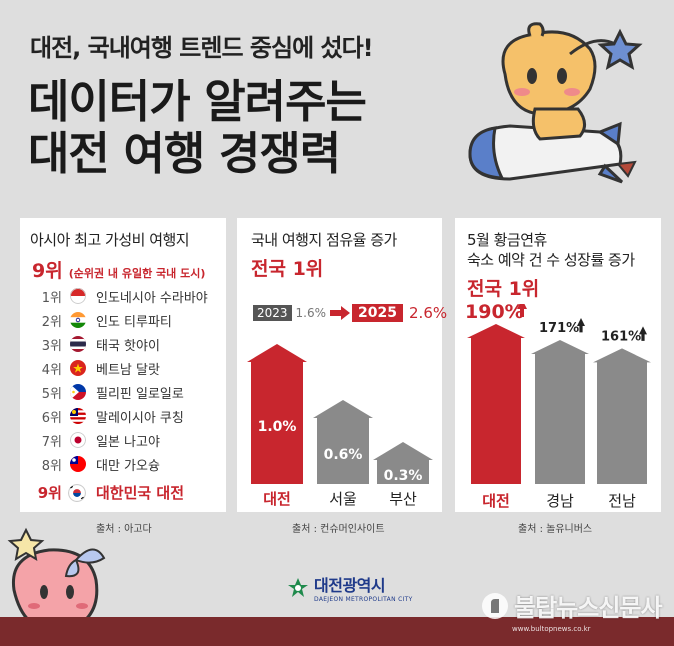 The width and height of the screenshot is (674, 646). What do you see at coordinates (588, 608) in the screenshot?
I see `watermark-name: 불탑뉴스신문사` at bounding box center [588, 608].